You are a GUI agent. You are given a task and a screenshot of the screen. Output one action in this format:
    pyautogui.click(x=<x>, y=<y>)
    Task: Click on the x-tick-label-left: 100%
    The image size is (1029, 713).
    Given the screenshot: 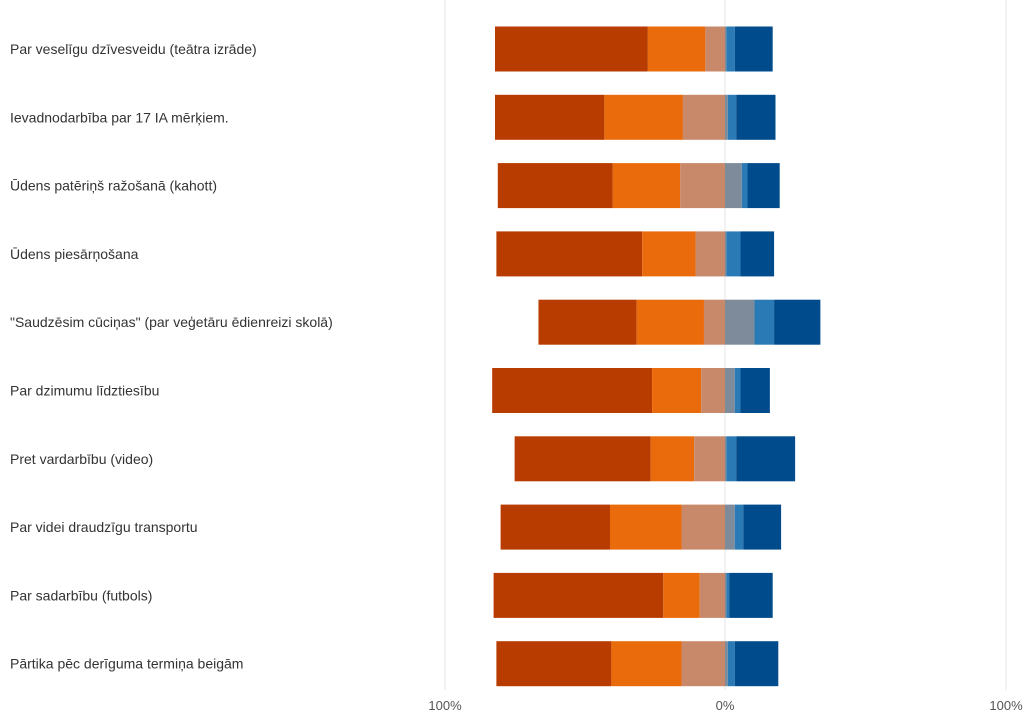 What is the action you would take?
    pyautogui.click(x=445, y=705)
    